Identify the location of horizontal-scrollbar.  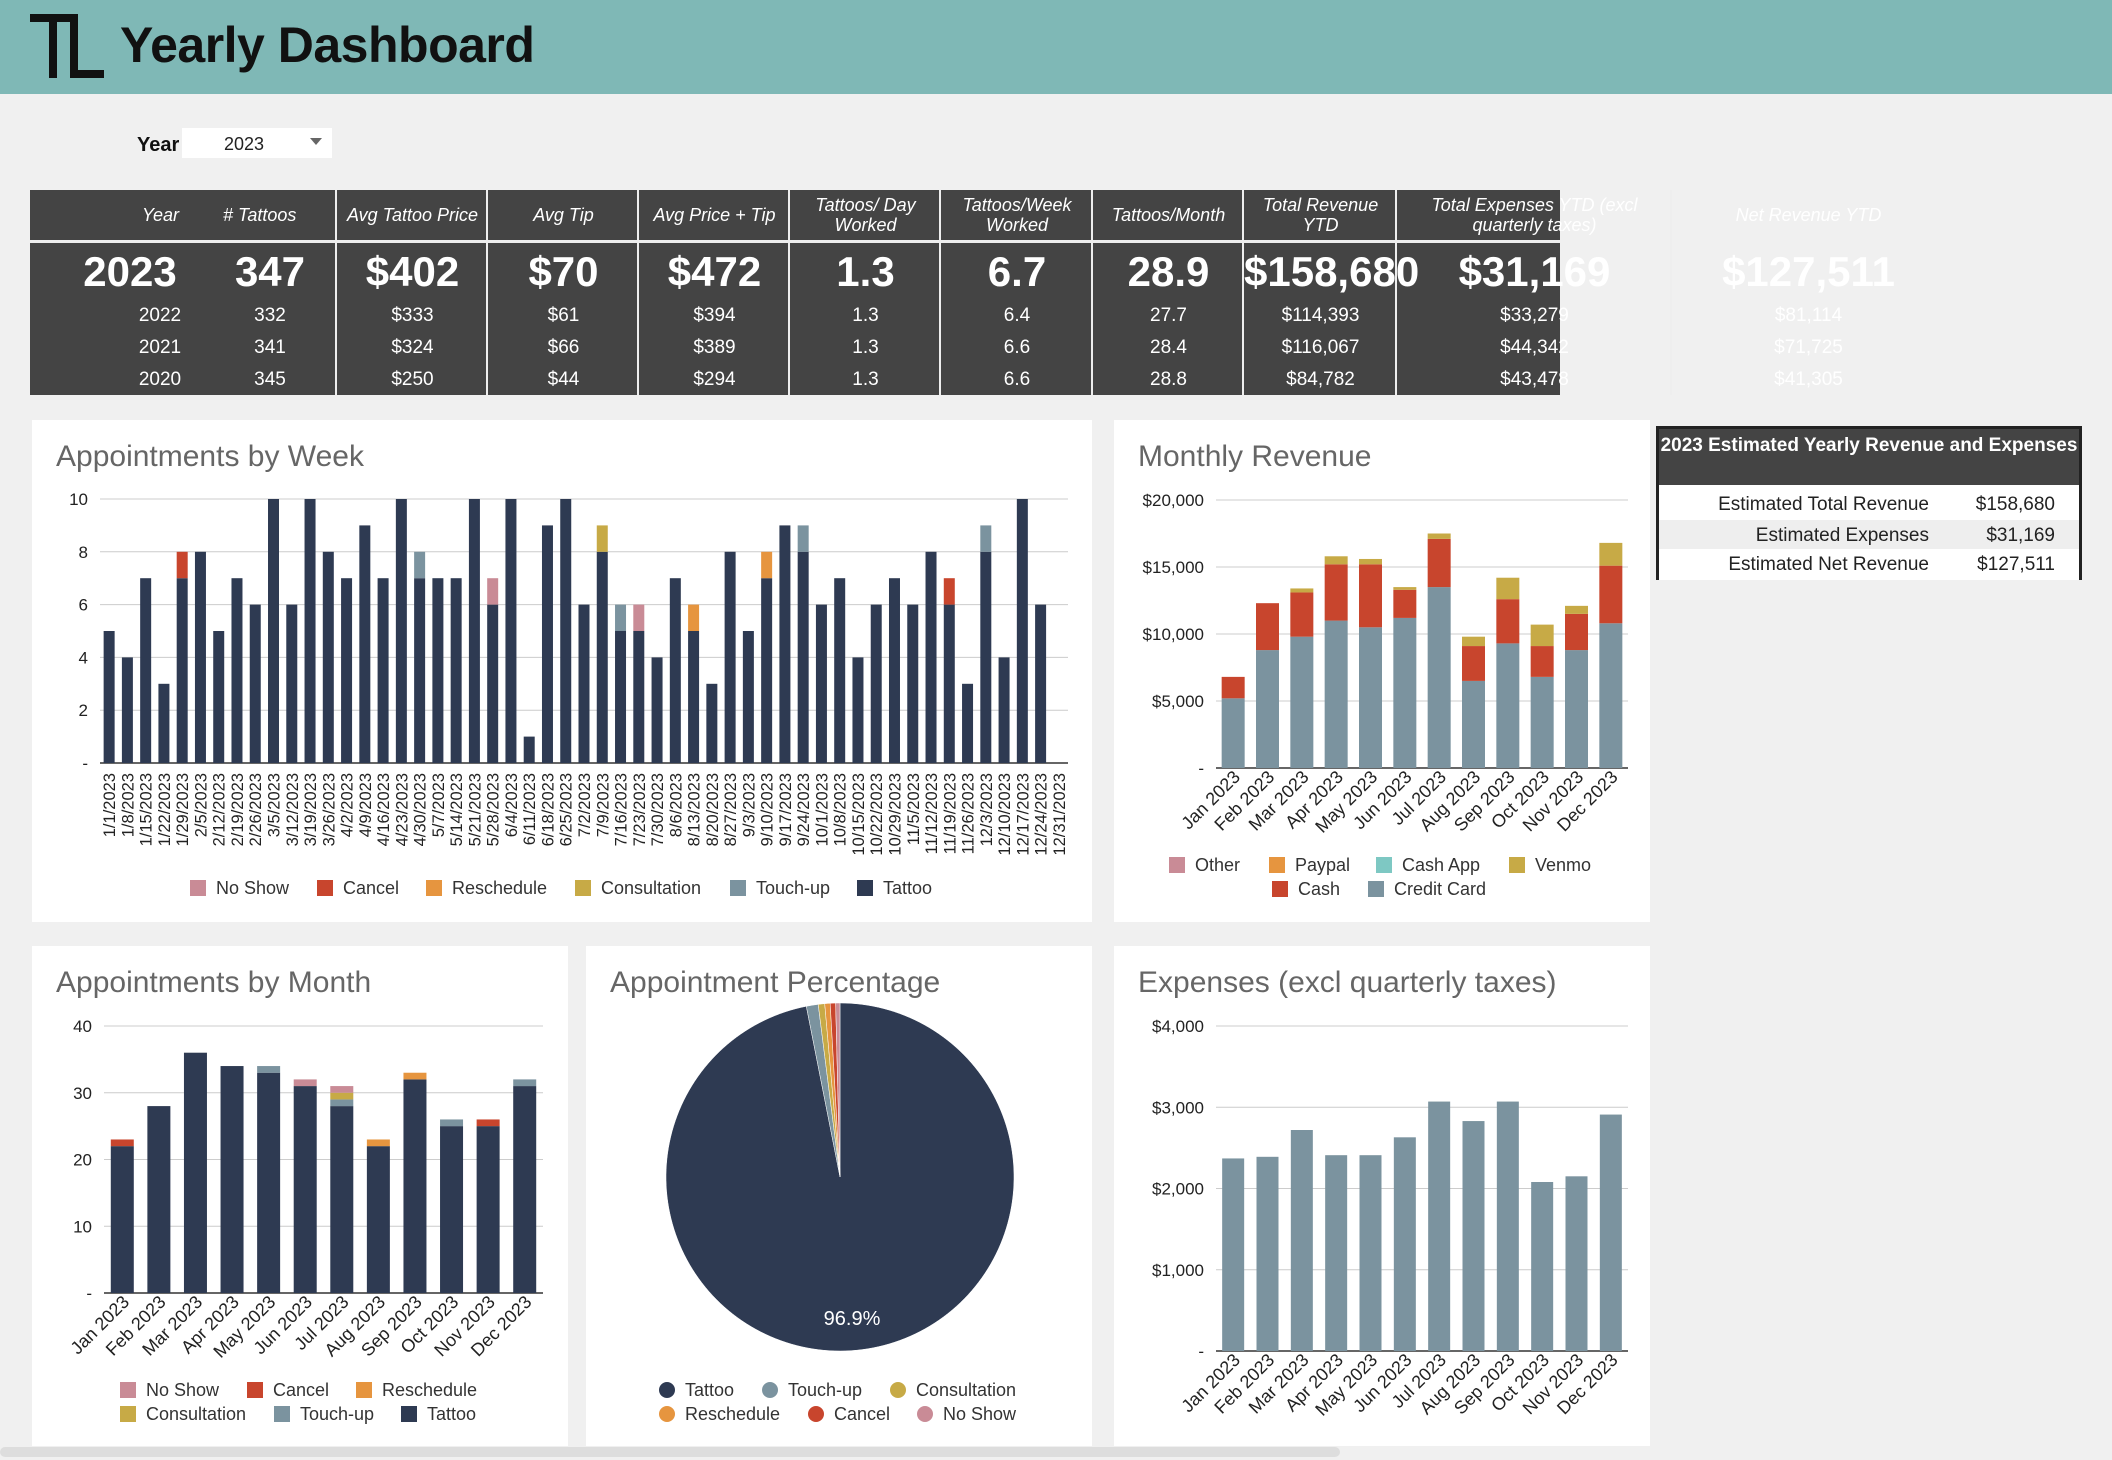
(670, 1452).